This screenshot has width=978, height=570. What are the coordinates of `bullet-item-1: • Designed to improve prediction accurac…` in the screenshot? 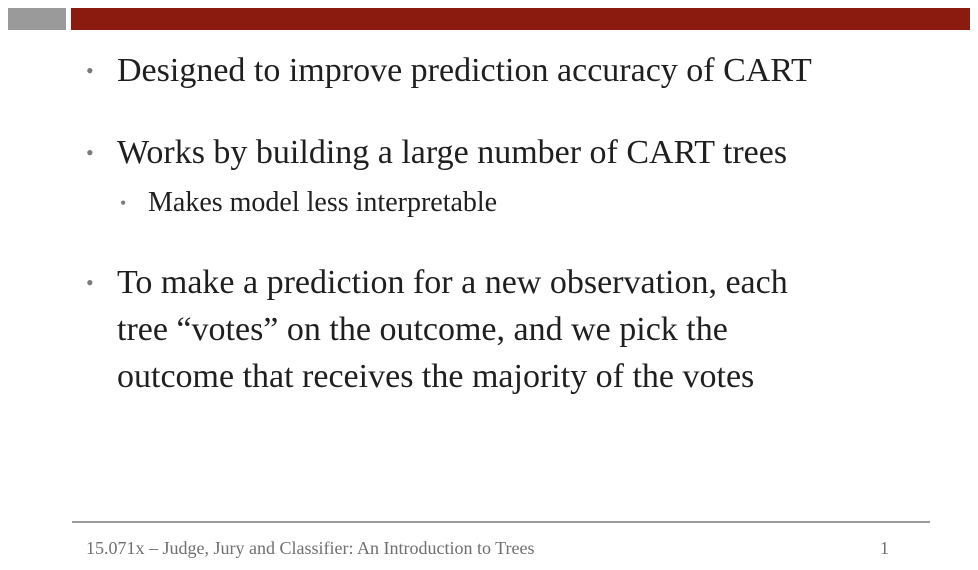 It's located at (511, 70).